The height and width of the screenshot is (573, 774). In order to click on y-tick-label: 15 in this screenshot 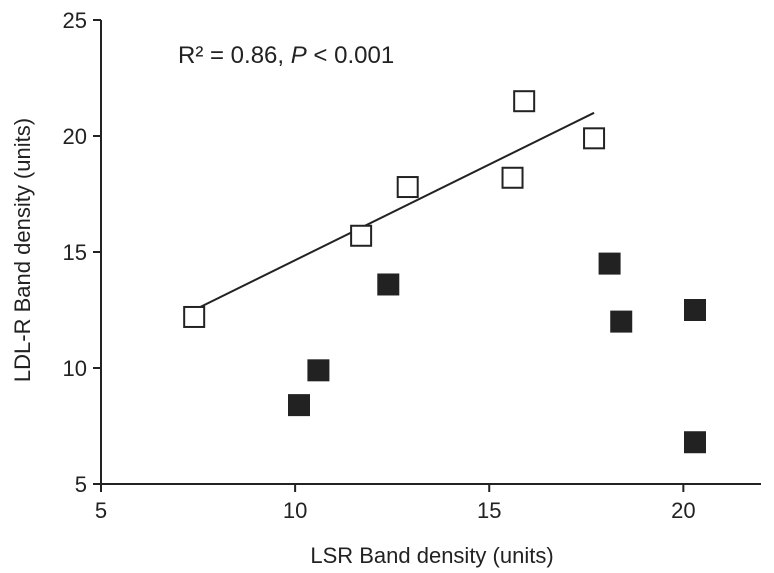, I will do `click(75, 252)`.